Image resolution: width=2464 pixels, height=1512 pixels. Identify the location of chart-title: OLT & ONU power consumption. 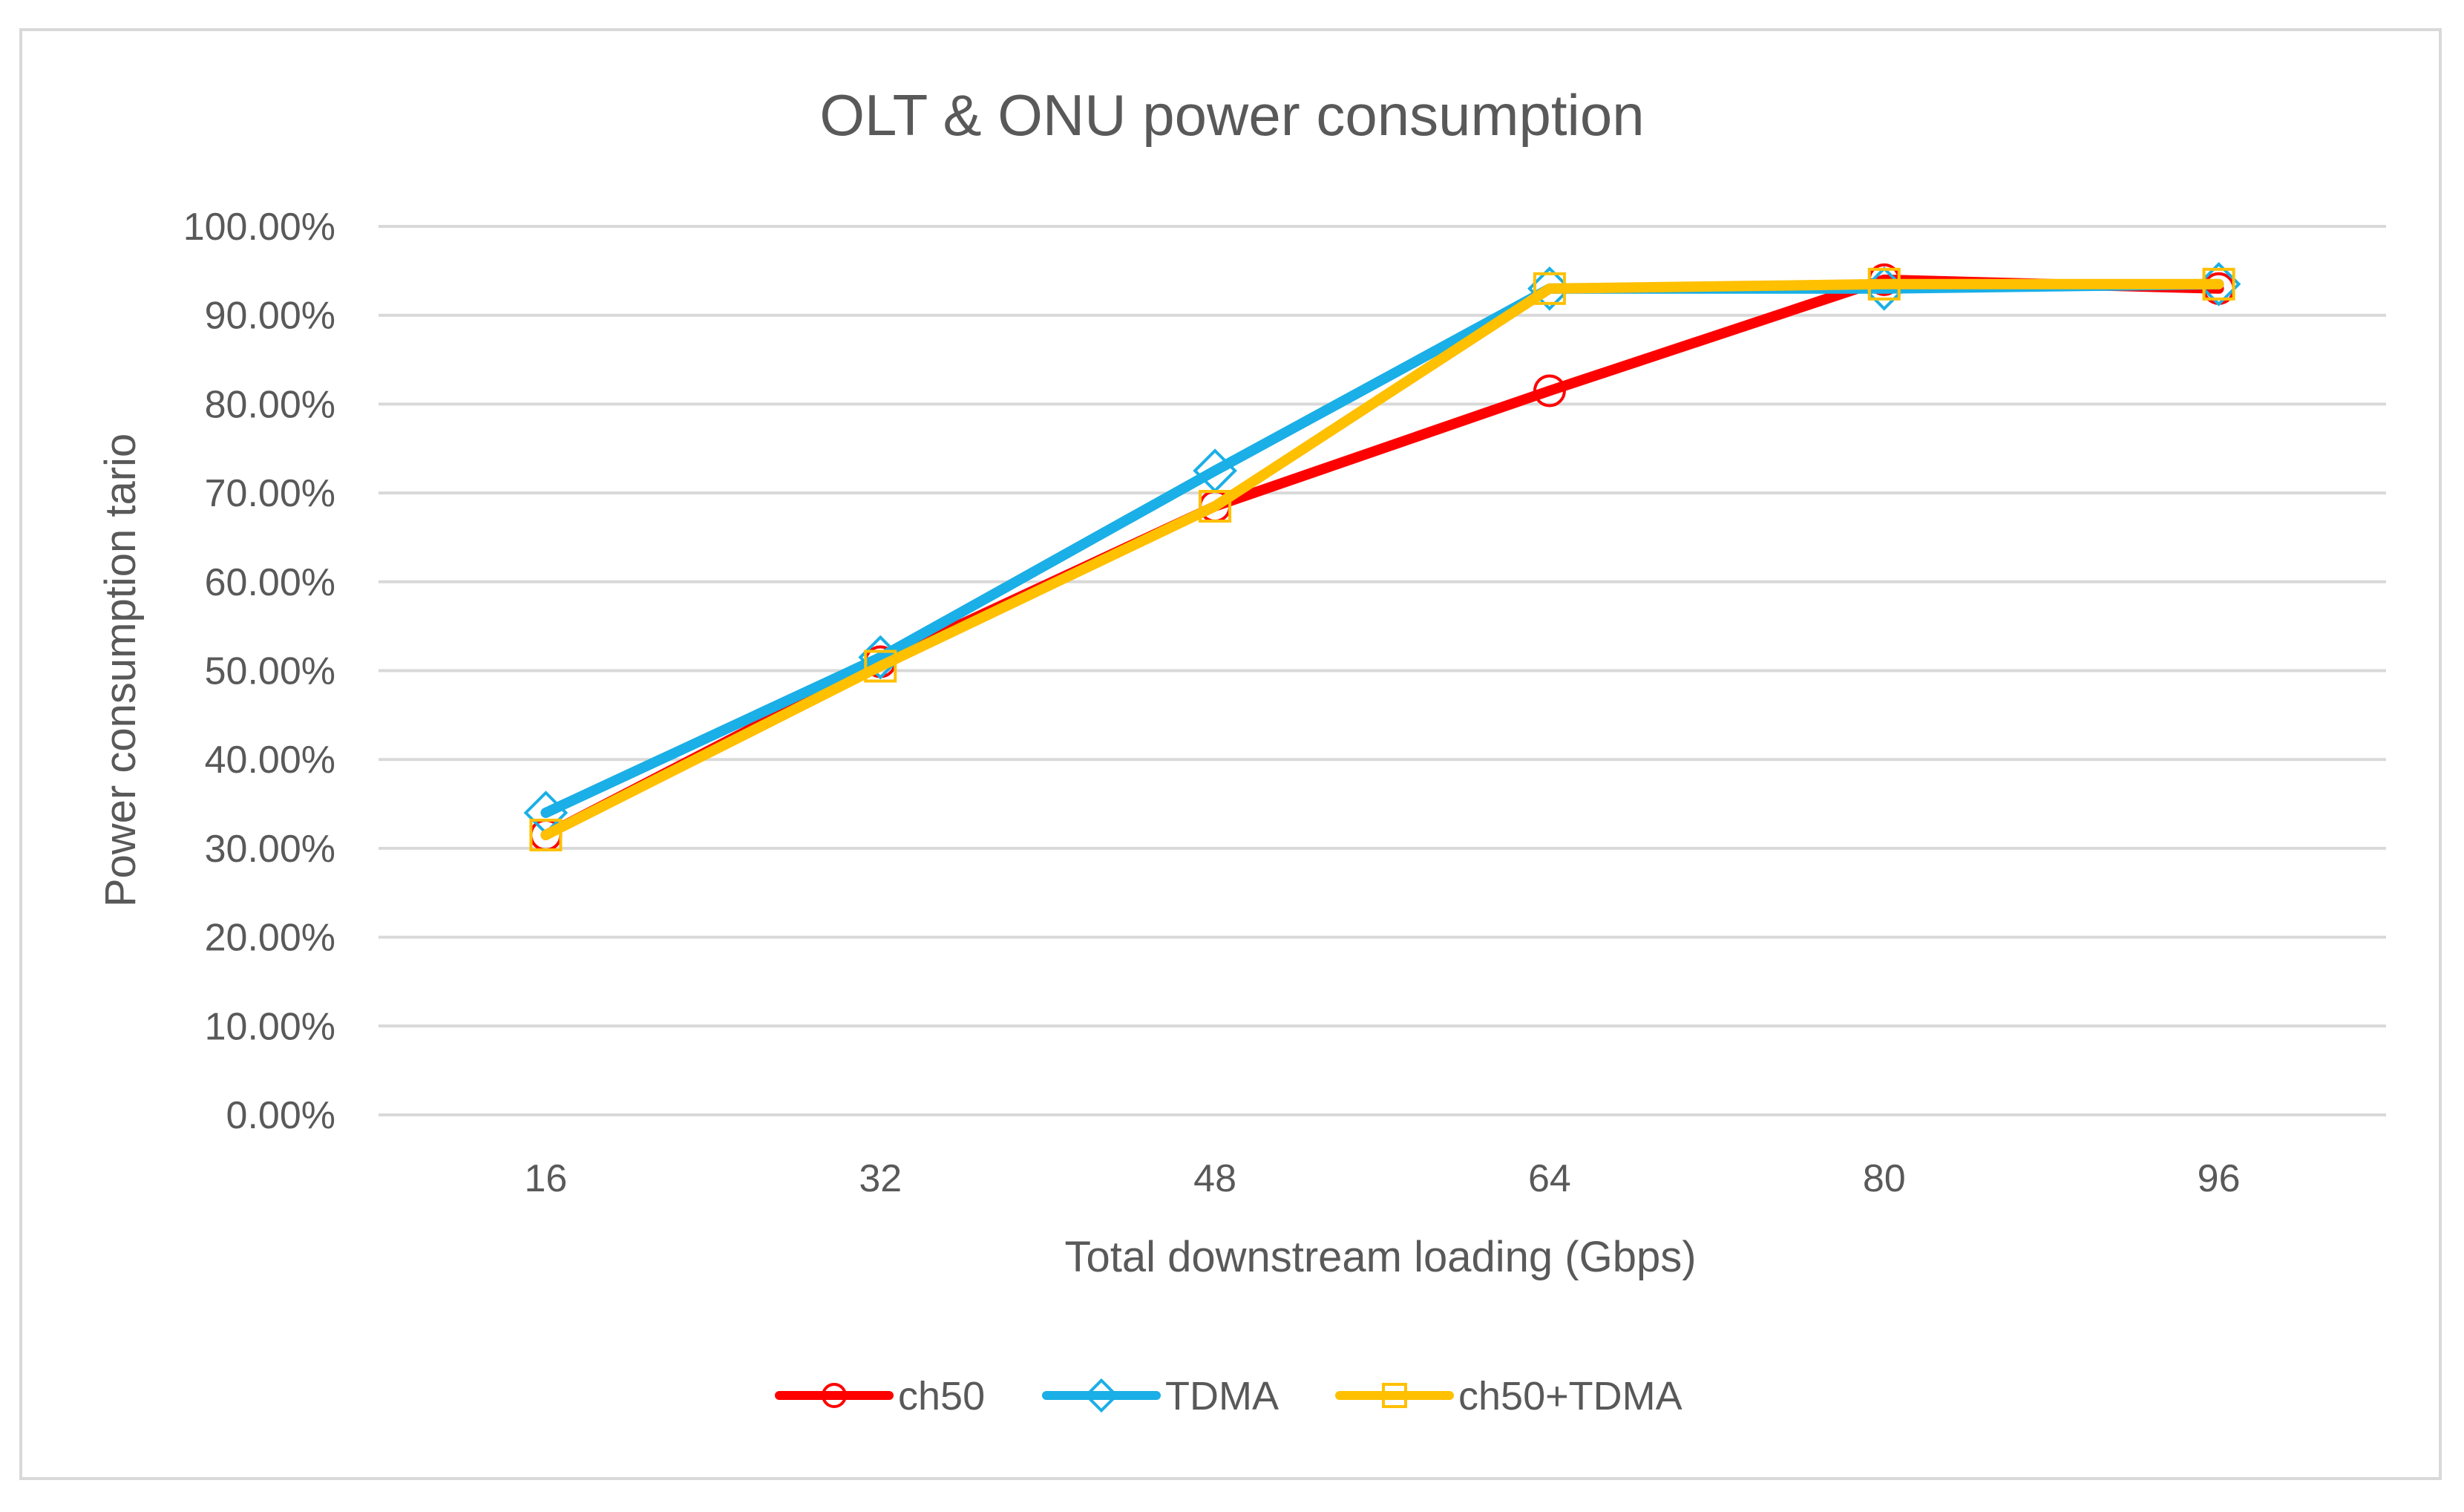
(1231, 115).